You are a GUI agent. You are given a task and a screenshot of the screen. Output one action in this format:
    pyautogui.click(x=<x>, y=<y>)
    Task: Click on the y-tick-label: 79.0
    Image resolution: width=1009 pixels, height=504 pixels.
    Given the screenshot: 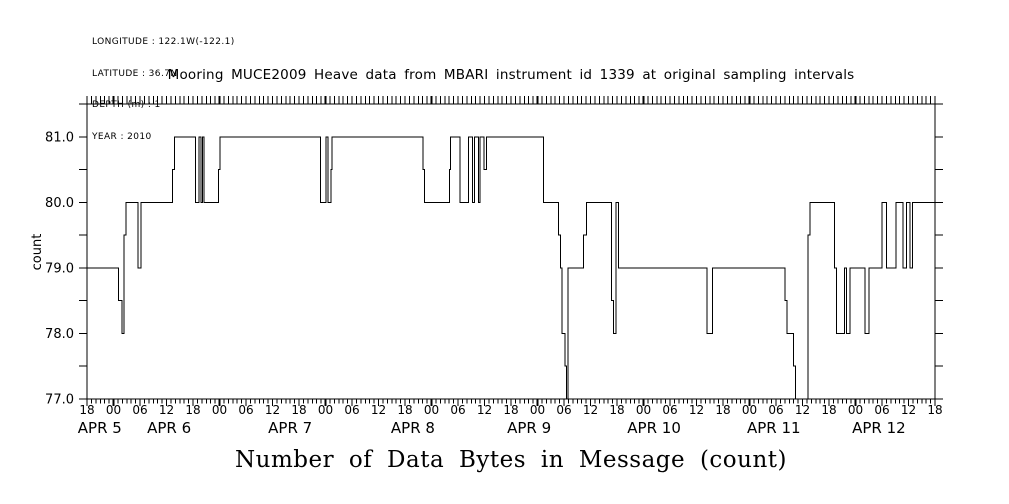 What is the action you would take?
    pyautogui.click(x=59, y=268)
    